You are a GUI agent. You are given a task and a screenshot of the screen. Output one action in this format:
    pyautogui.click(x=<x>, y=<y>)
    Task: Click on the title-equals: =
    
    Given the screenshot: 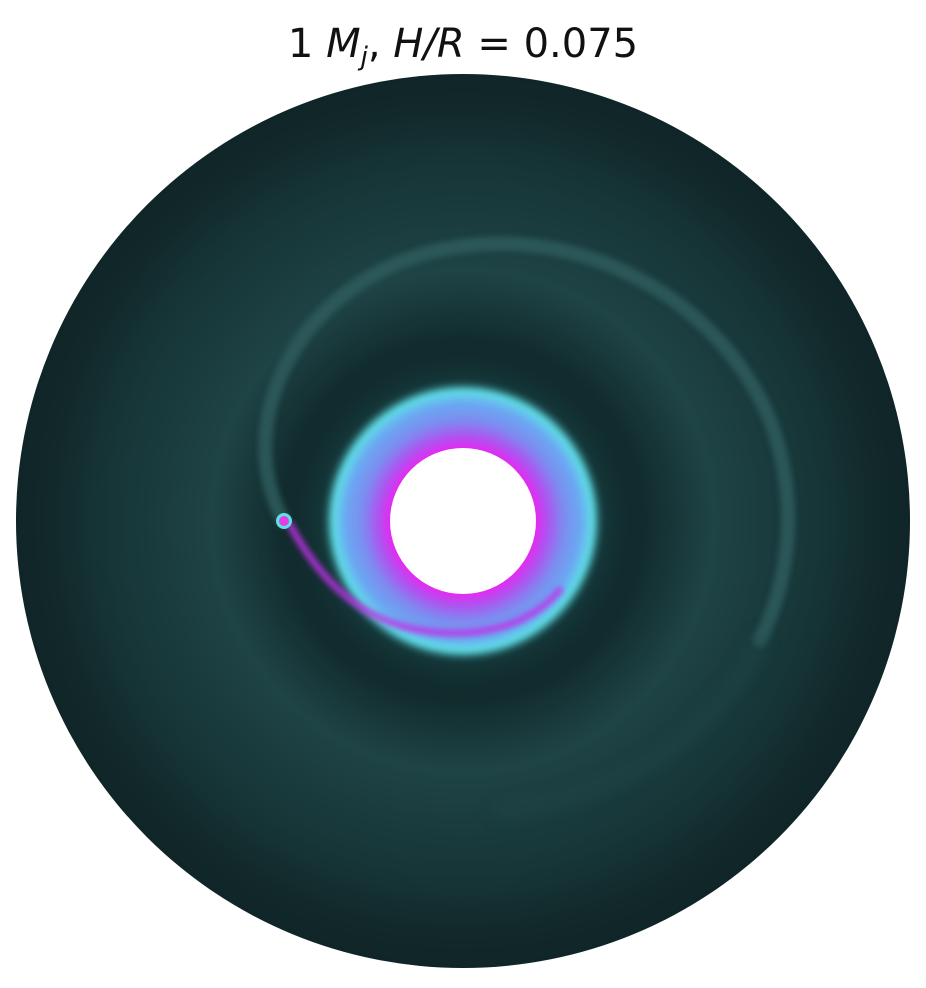 What is the action you would take?
    pyautogui.click(x=494, y=44)
    